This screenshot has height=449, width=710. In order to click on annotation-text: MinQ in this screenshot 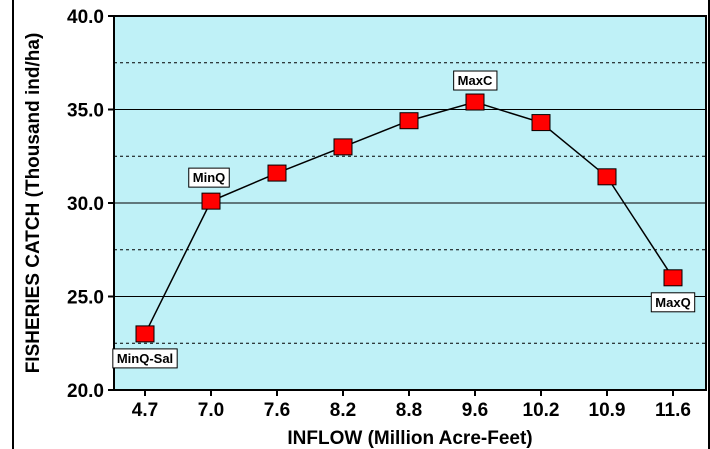, I will do `click(209, 177)`.